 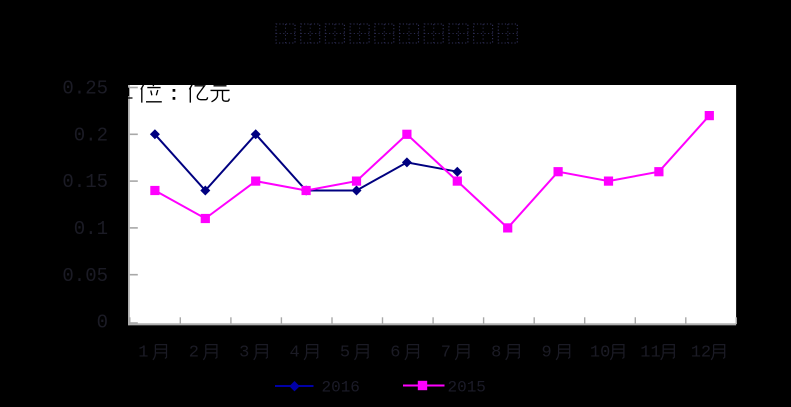 I want to click on svg-text: 12, so click(x=701, y=353).